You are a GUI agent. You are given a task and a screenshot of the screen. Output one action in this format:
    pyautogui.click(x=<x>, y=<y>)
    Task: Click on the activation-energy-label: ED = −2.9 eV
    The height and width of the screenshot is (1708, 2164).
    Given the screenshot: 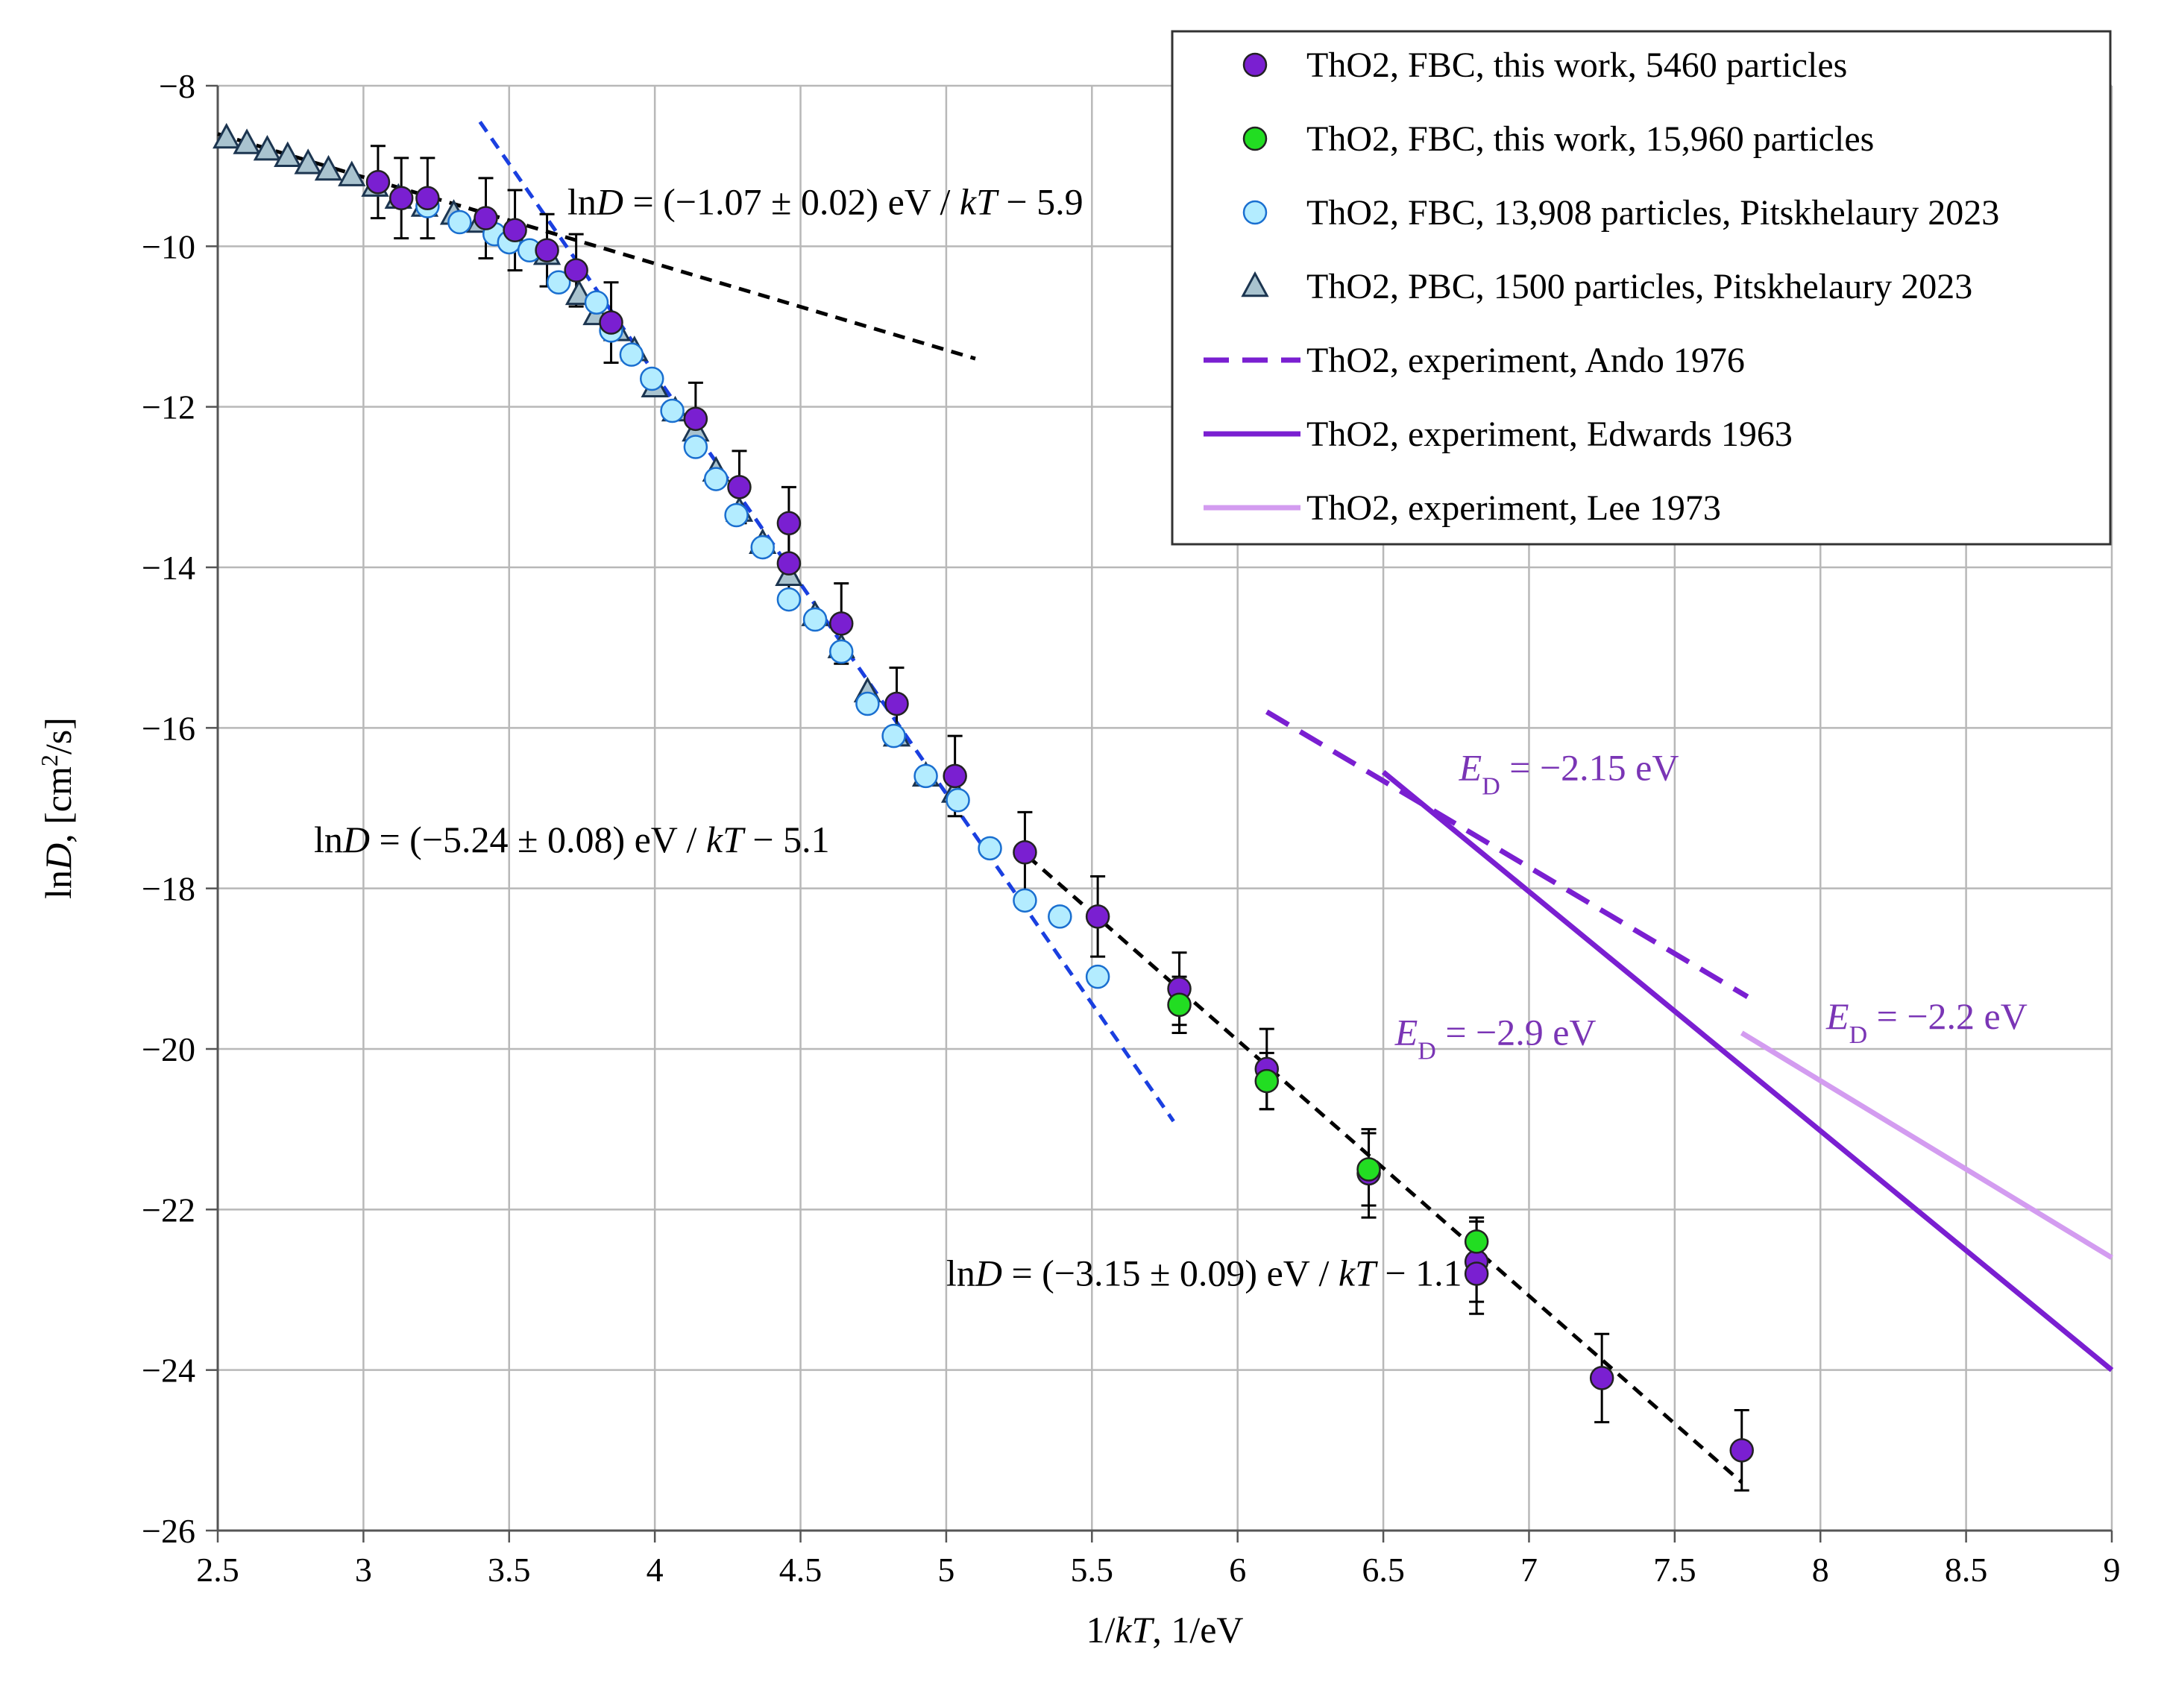 What is the action you would take?
    pyautogui.click(x=1495, y=1038)
    